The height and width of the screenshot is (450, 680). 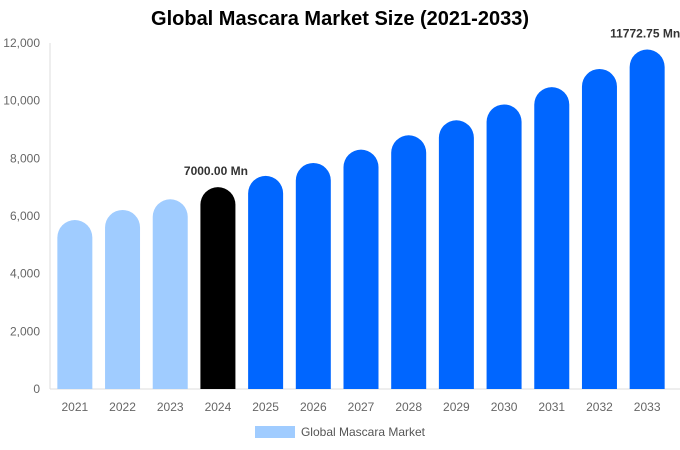 I want to click on x-tick-label: 2029, so click(x=456, y=407).